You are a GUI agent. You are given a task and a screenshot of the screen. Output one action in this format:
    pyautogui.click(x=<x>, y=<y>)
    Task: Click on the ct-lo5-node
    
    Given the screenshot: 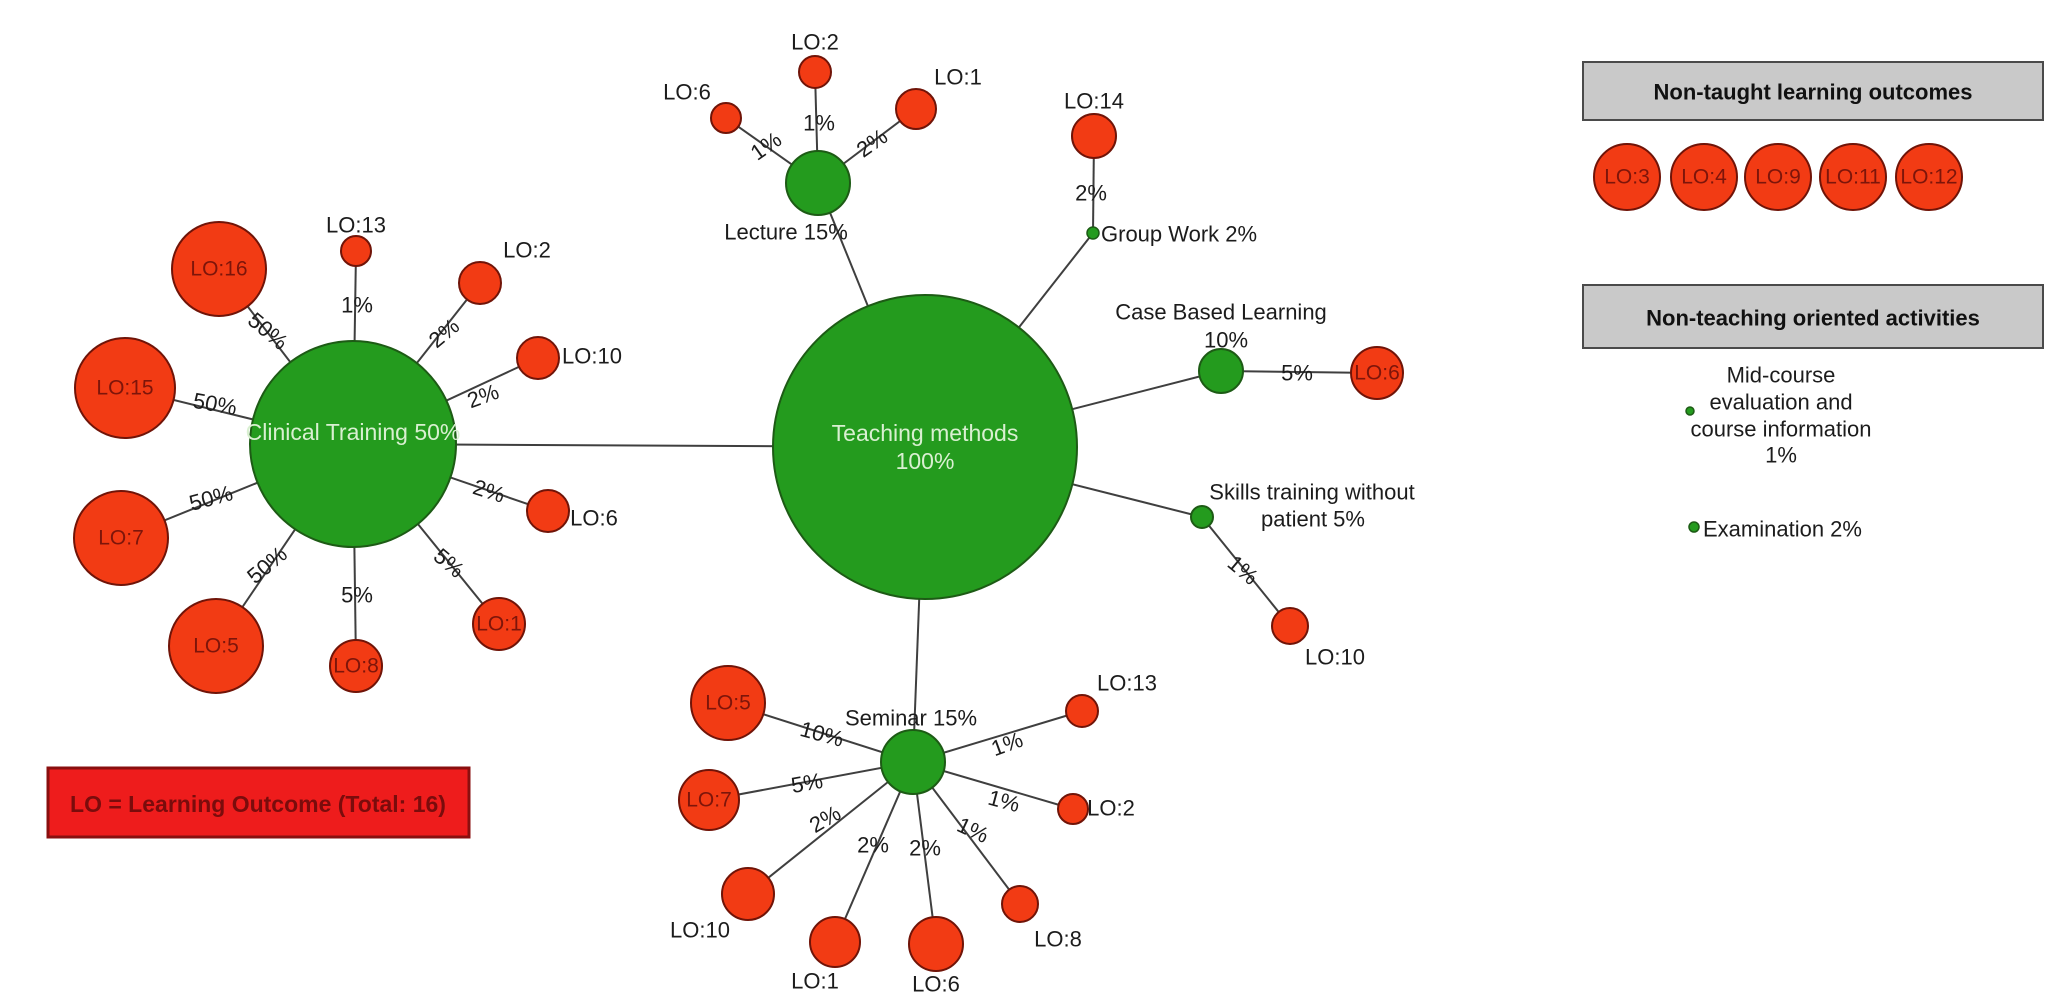 What is the action you would take?
    pyautogui.click(x=216, y=646)
    